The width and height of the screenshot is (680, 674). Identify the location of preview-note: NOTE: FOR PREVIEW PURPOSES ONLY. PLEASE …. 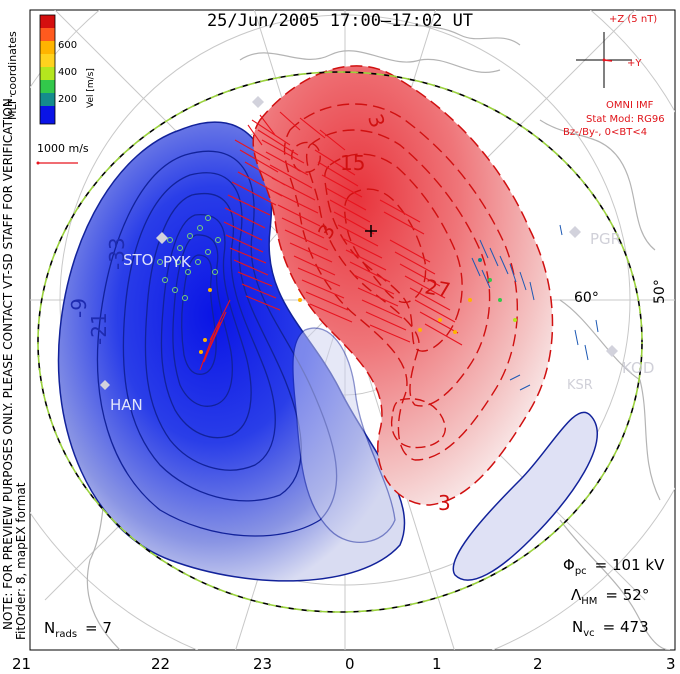
(8, 362).